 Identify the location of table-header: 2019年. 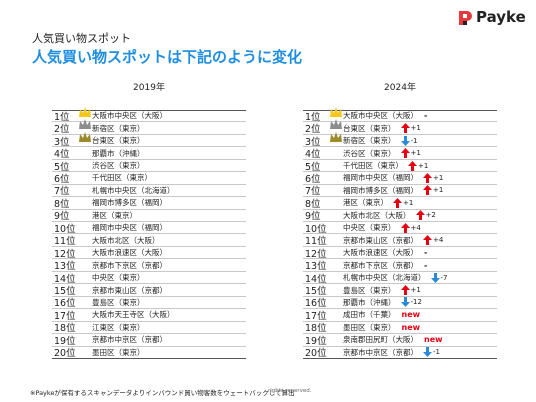
(149, 88).